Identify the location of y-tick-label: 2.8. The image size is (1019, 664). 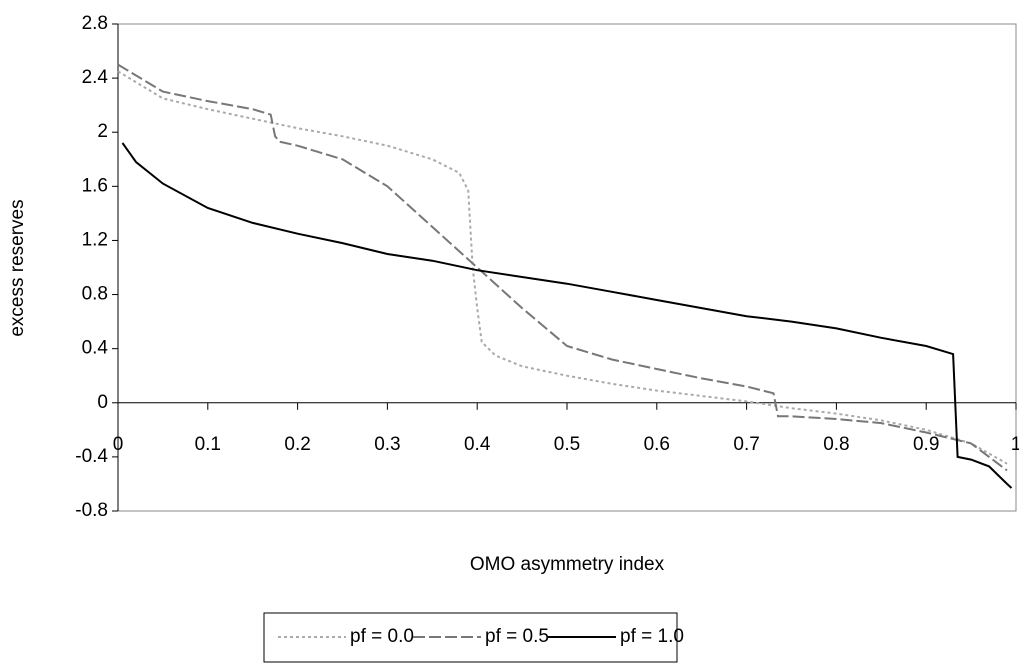
(95, 23).